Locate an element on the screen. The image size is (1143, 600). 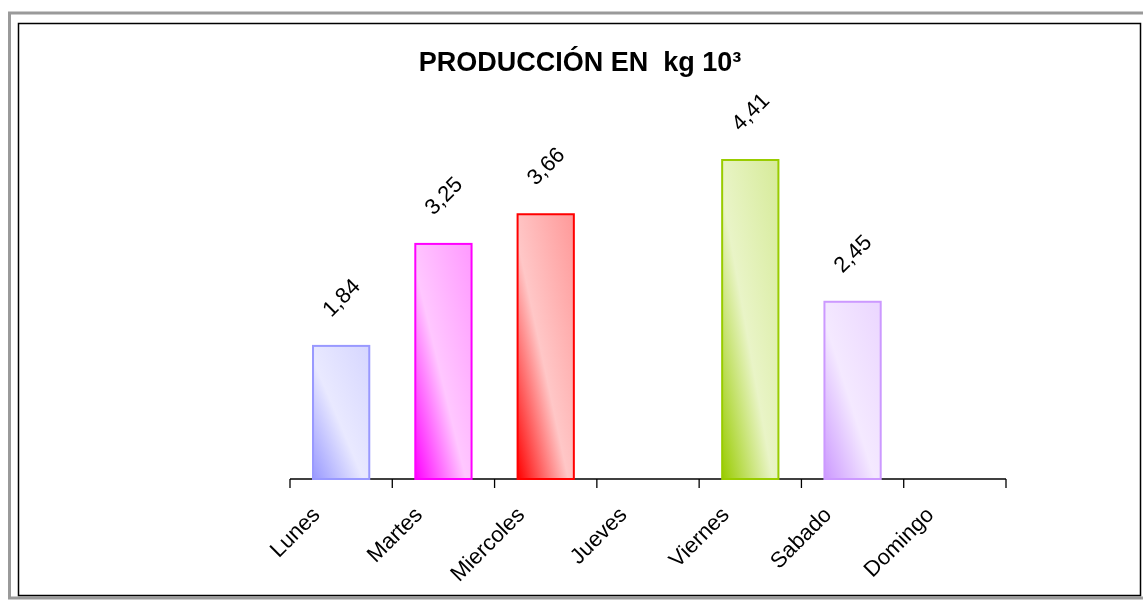
data-label: 4,41 is located at coordinates (750, 111).